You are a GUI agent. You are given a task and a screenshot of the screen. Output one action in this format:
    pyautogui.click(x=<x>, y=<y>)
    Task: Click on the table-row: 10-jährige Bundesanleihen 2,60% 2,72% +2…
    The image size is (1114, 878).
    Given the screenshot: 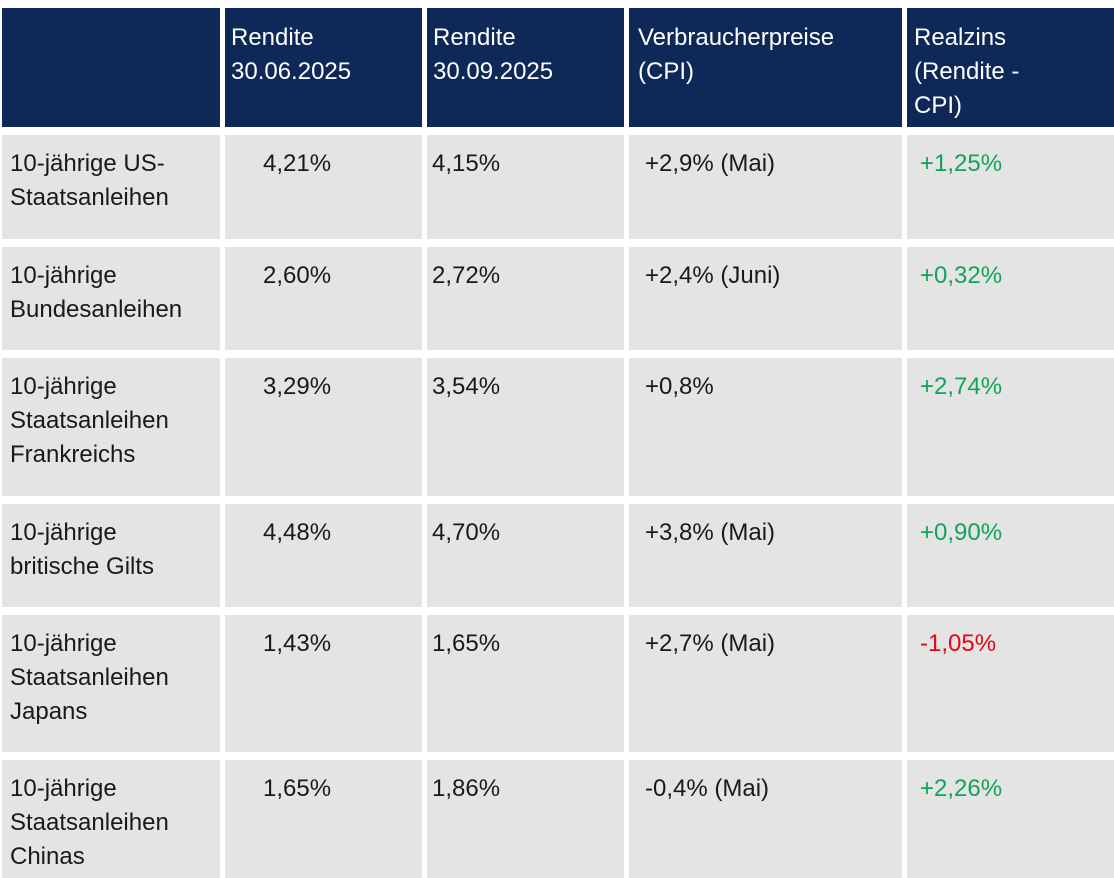 What is the action you would take?
    pyautogui.click(x=558, y=298)
    